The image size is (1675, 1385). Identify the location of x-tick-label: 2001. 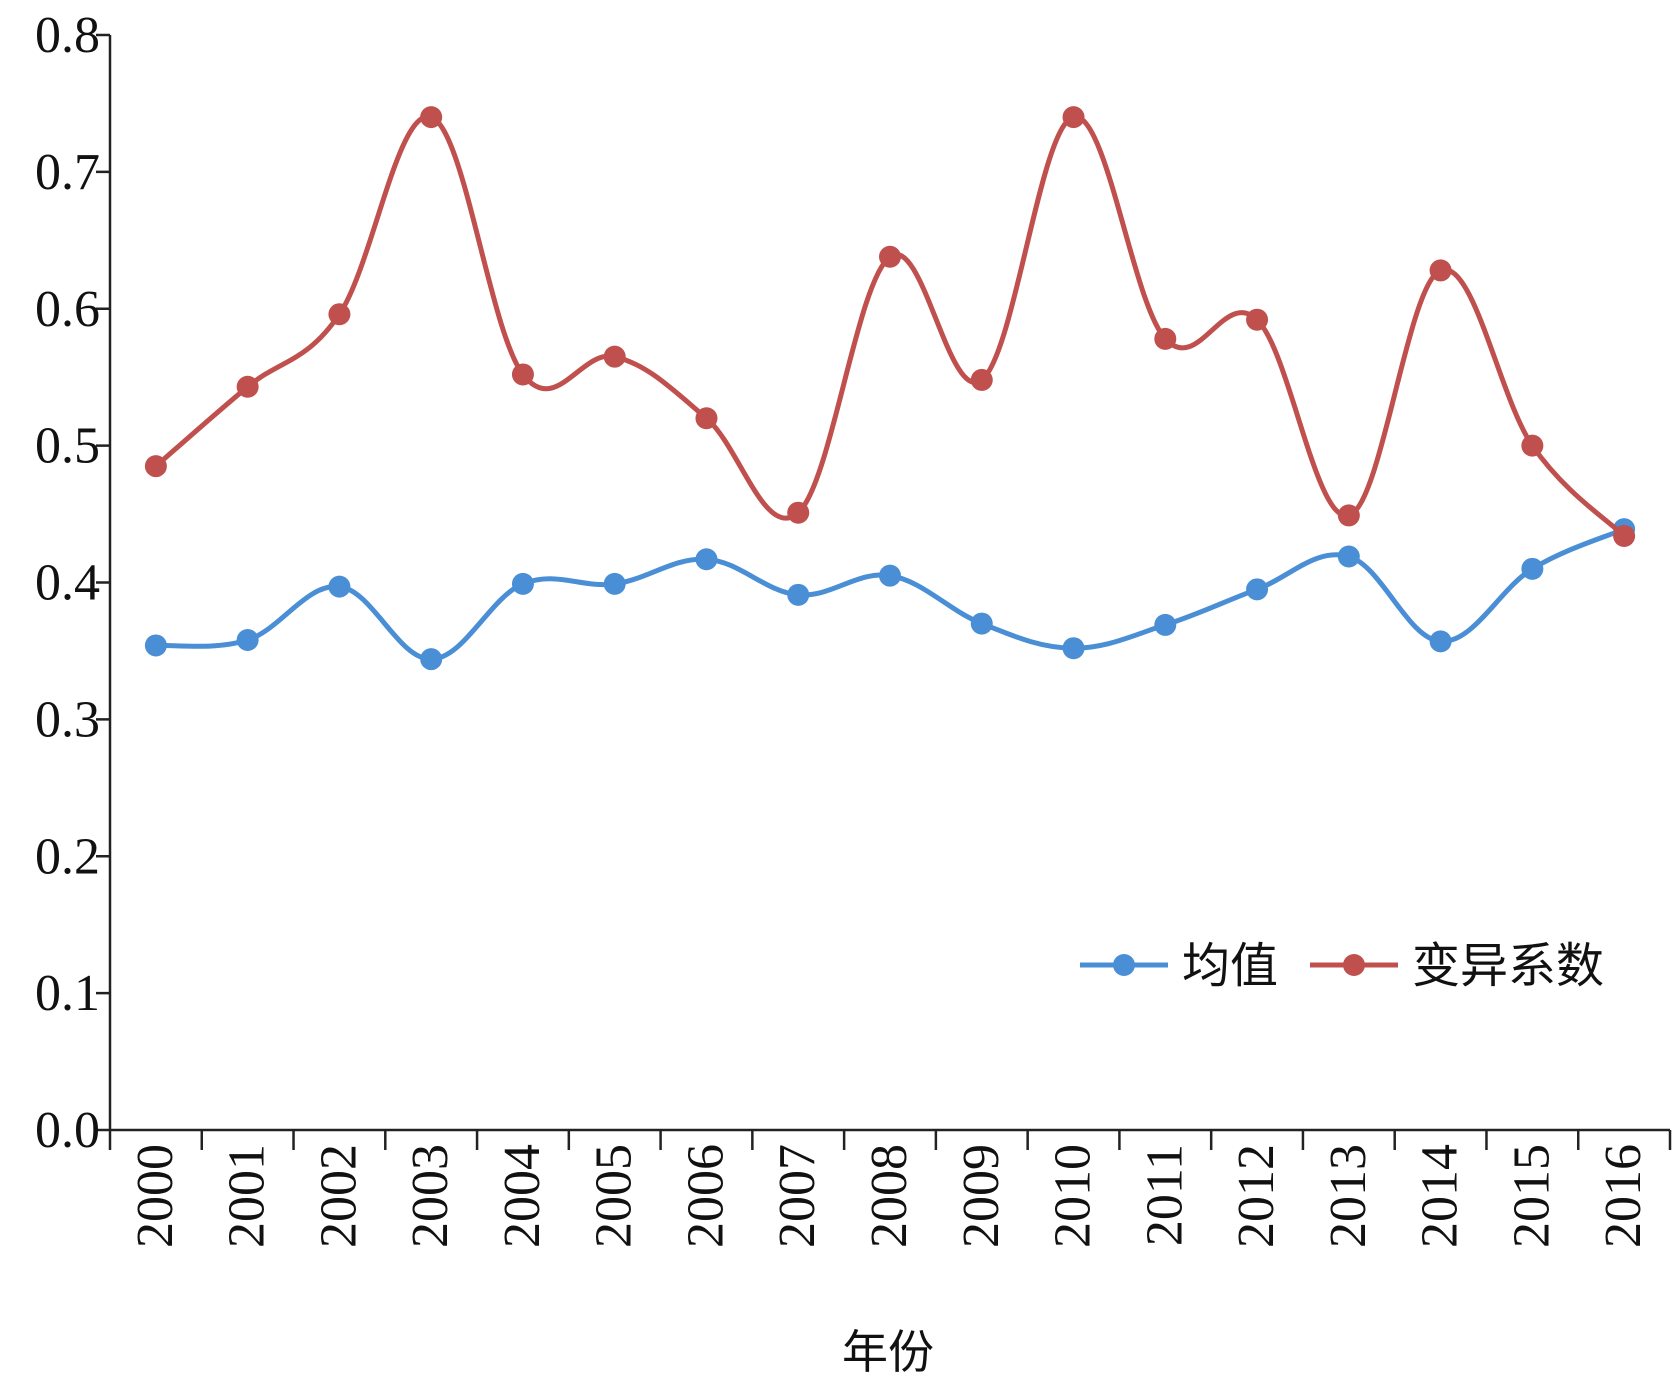
(247, 1196).